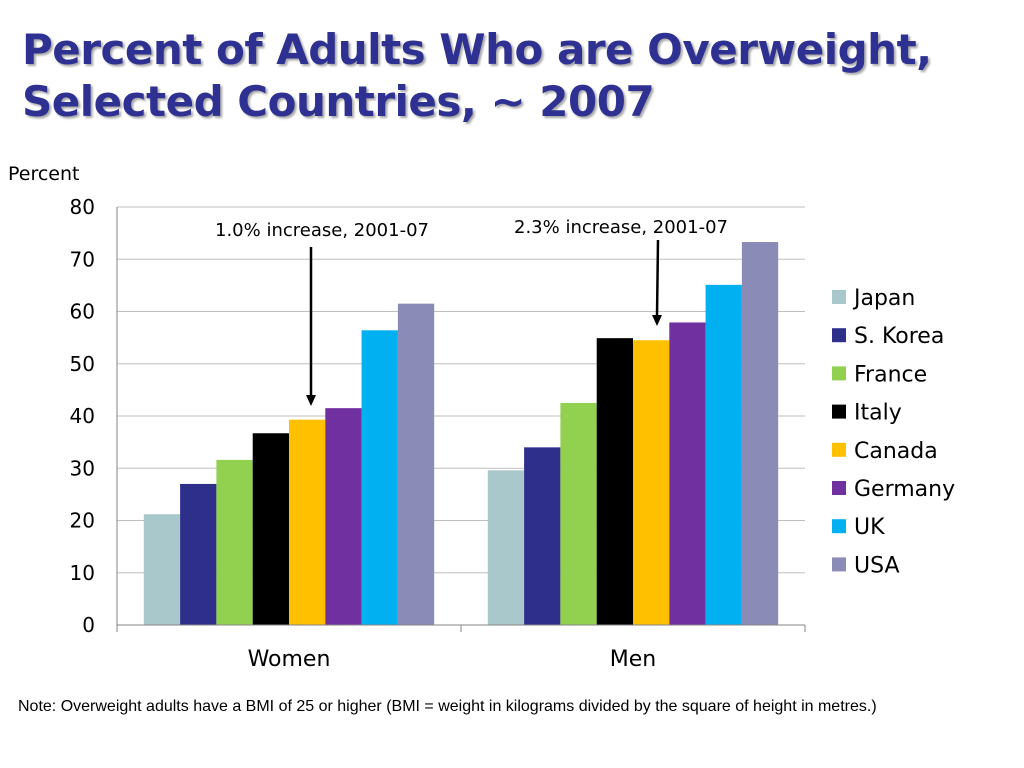  I want to click on title-line-2: Selected Countries, ~ 2007, so click(338, 101).